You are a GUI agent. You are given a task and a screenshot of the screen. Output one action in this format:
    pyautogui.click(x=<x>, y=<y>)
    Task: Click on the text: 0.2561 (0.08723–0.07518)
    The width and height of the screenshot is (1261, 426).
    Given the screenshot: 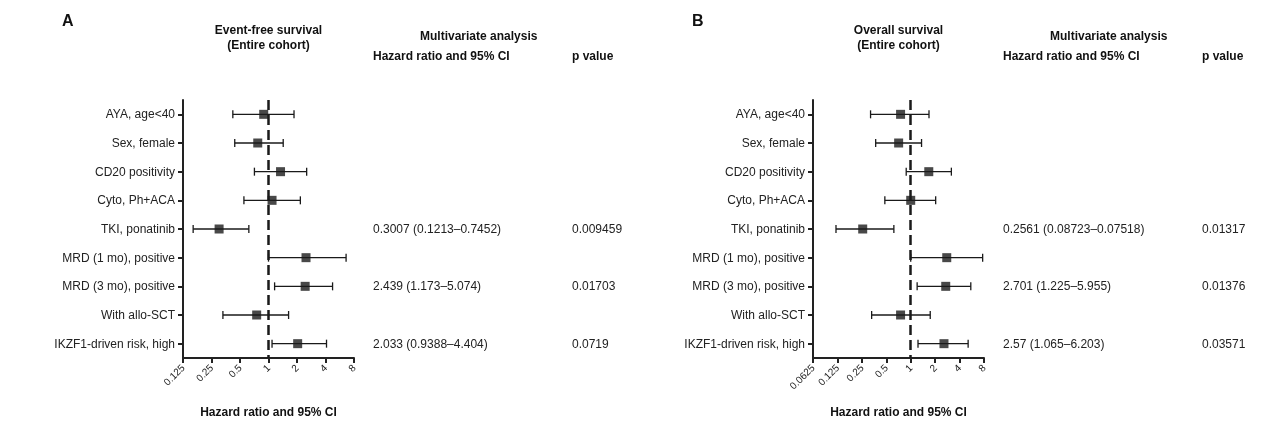 What is the action you would take?
    pyautogui.click(x=1074, y=229)
    